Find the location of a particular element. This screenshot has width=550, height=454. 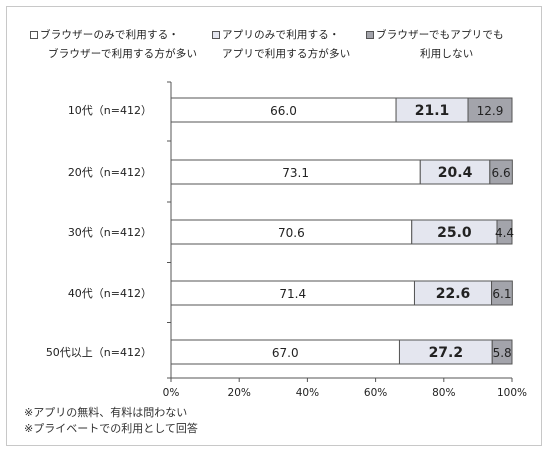

category-label-2: 30代（n=412） is located at coordinates (110, 232).